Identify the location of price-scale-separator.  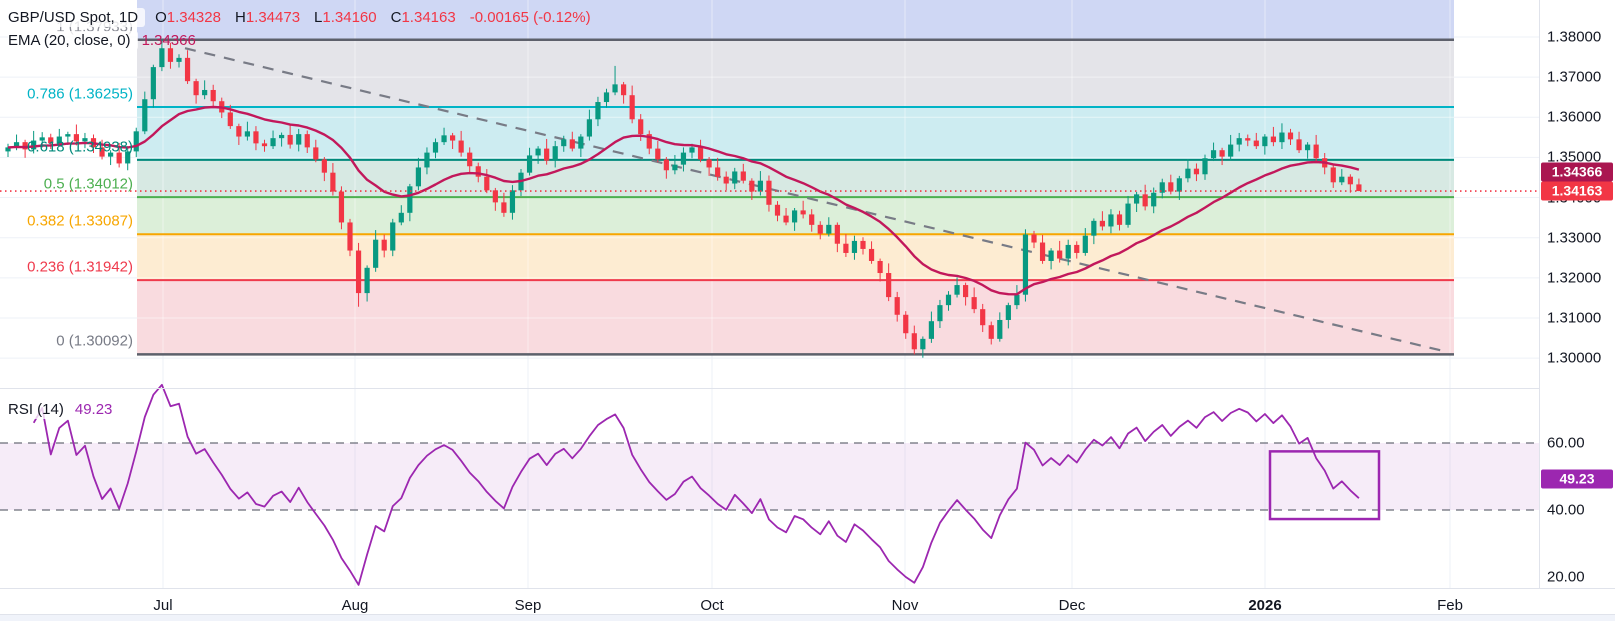
(1539, 294).